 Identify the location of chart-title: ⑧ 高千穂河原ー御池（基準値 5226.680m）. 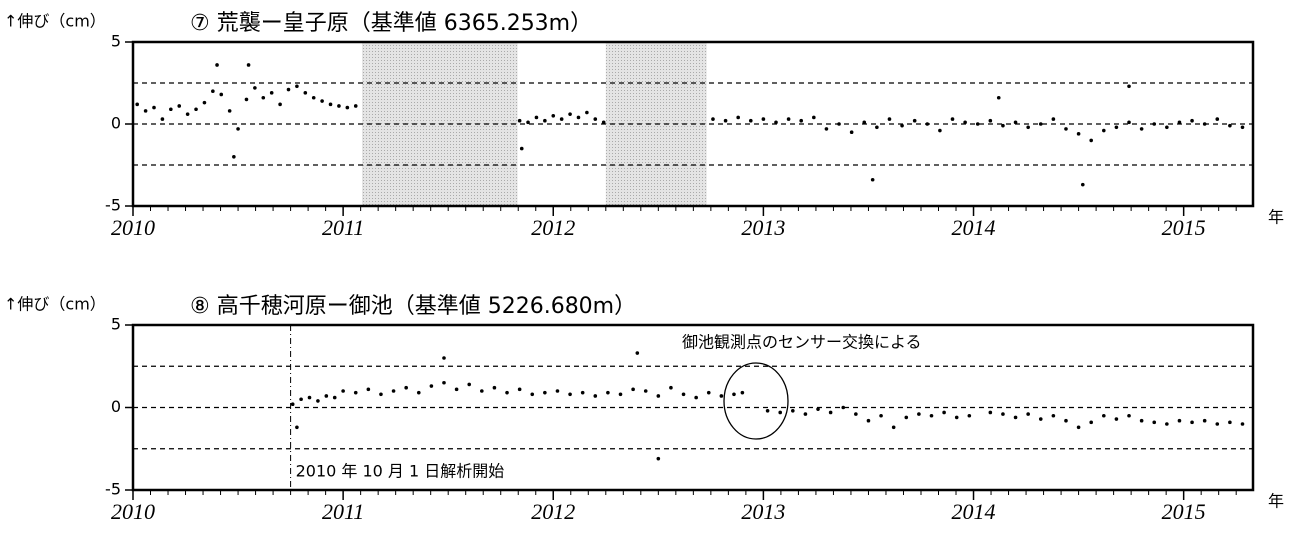
(413, 306).